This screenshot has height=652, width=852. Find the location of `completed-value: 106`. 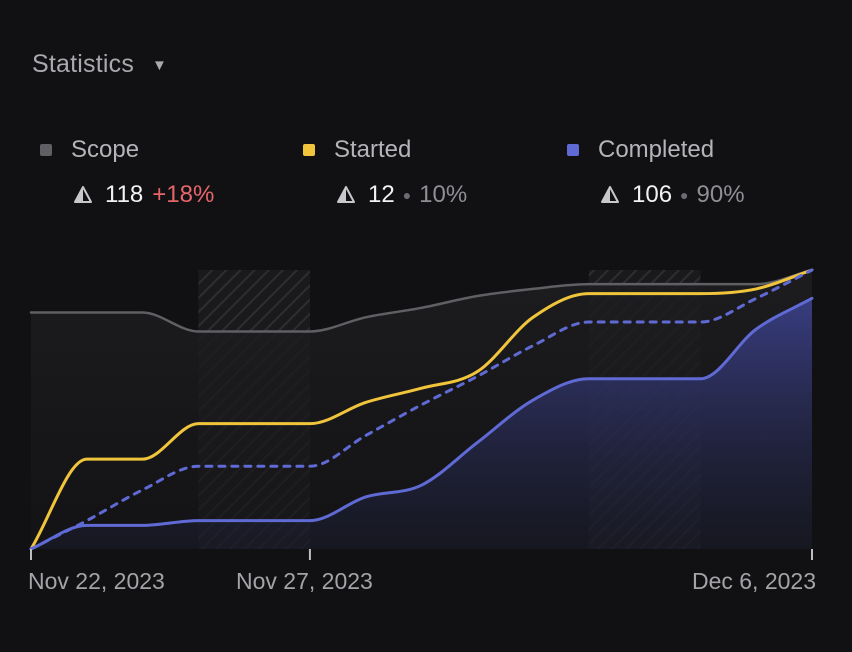

completed-value: 106 is located at coordinates (652, 194).